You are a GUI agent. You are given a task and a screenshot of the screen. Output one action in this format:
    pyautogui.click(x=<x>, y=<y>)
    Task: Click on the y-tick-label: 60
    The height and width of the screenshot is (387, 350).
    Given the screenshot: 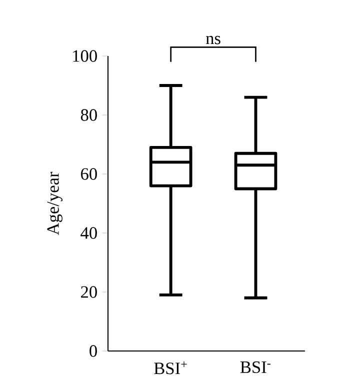 What is the action you would take?
    pyautogui.click(x=89, y=174)
    